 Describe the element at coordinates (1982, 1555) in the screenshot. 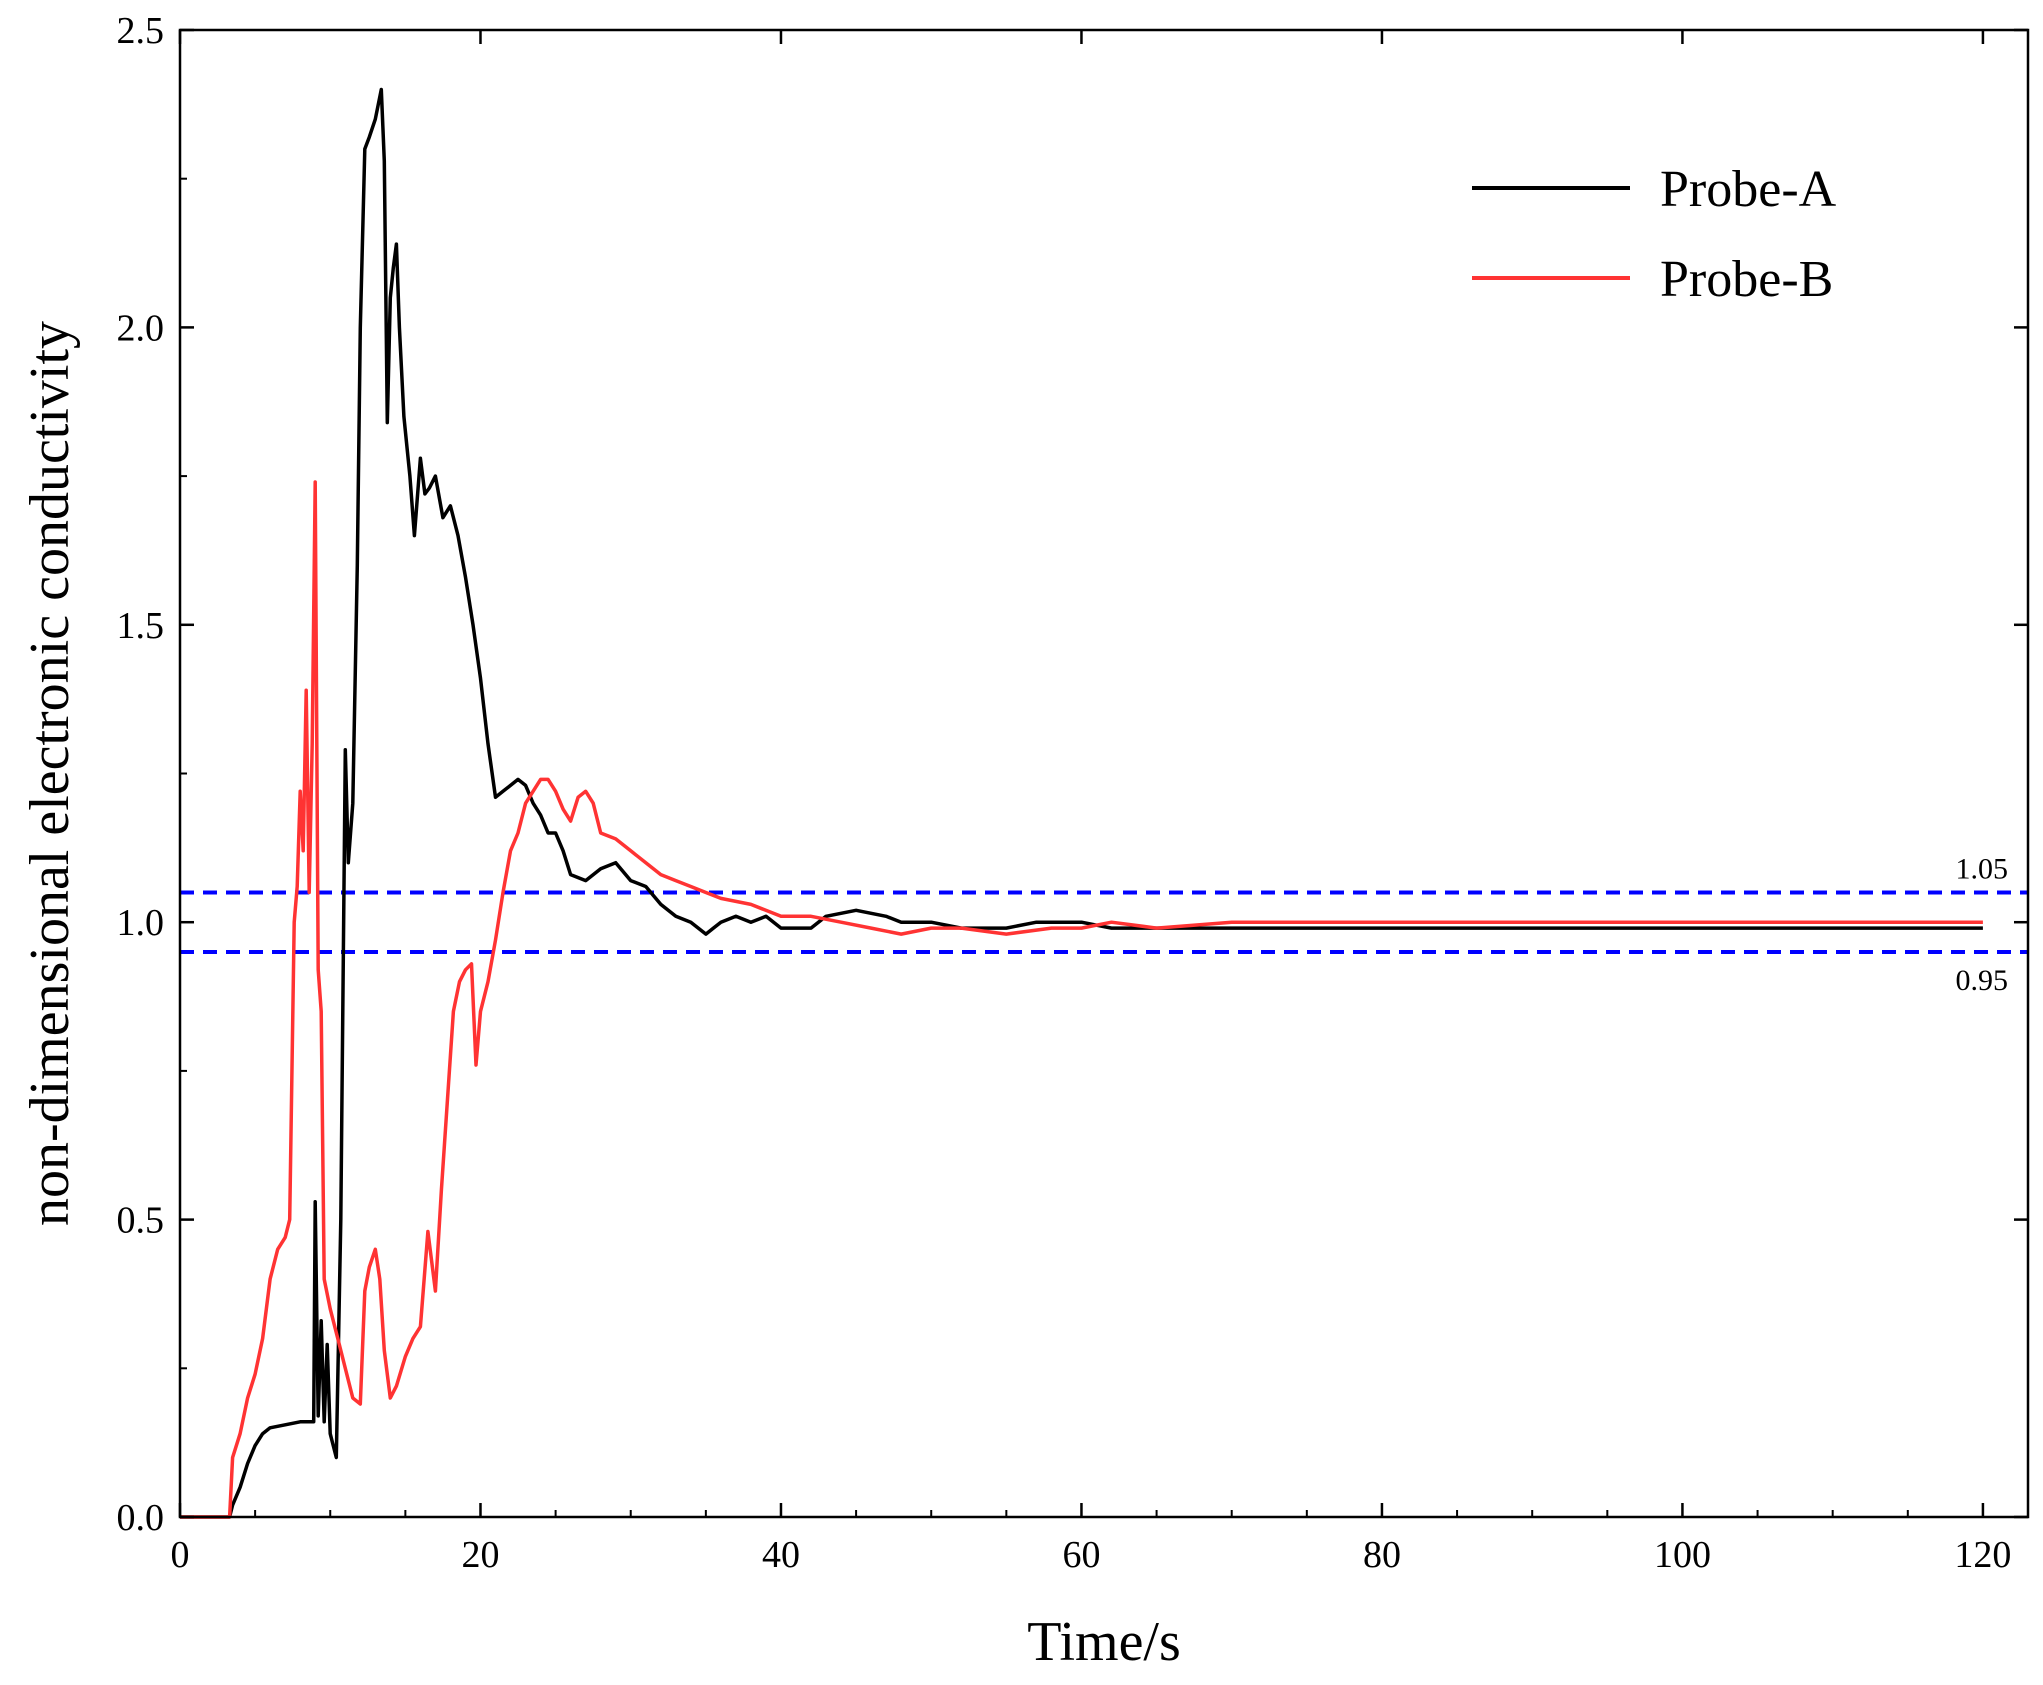

I see `x-tick-label: 120` at that location.